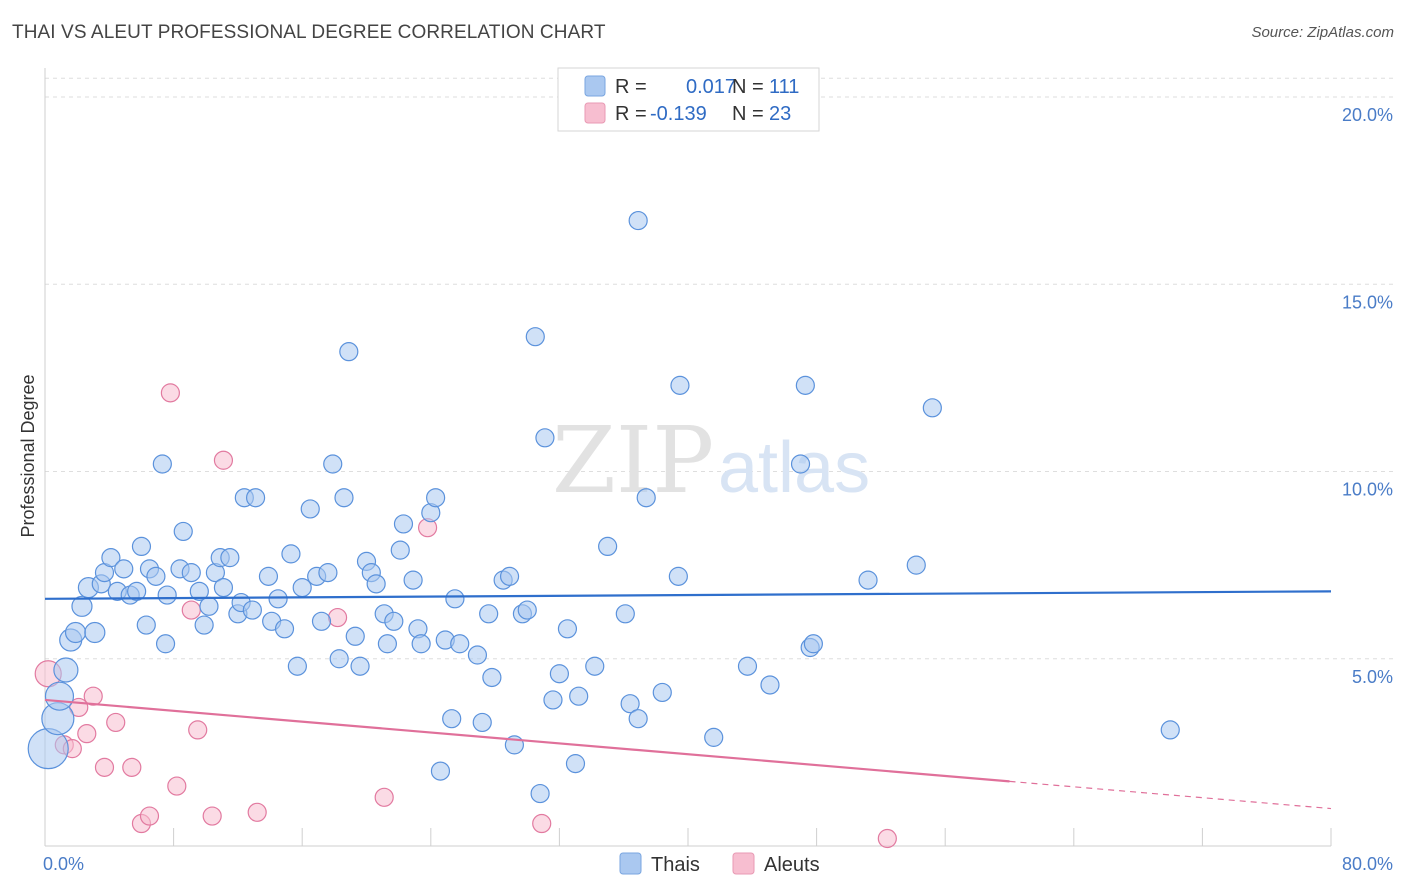  I want to click on chart-source: Source: ZipAtlas.com, so click(1322, 32).